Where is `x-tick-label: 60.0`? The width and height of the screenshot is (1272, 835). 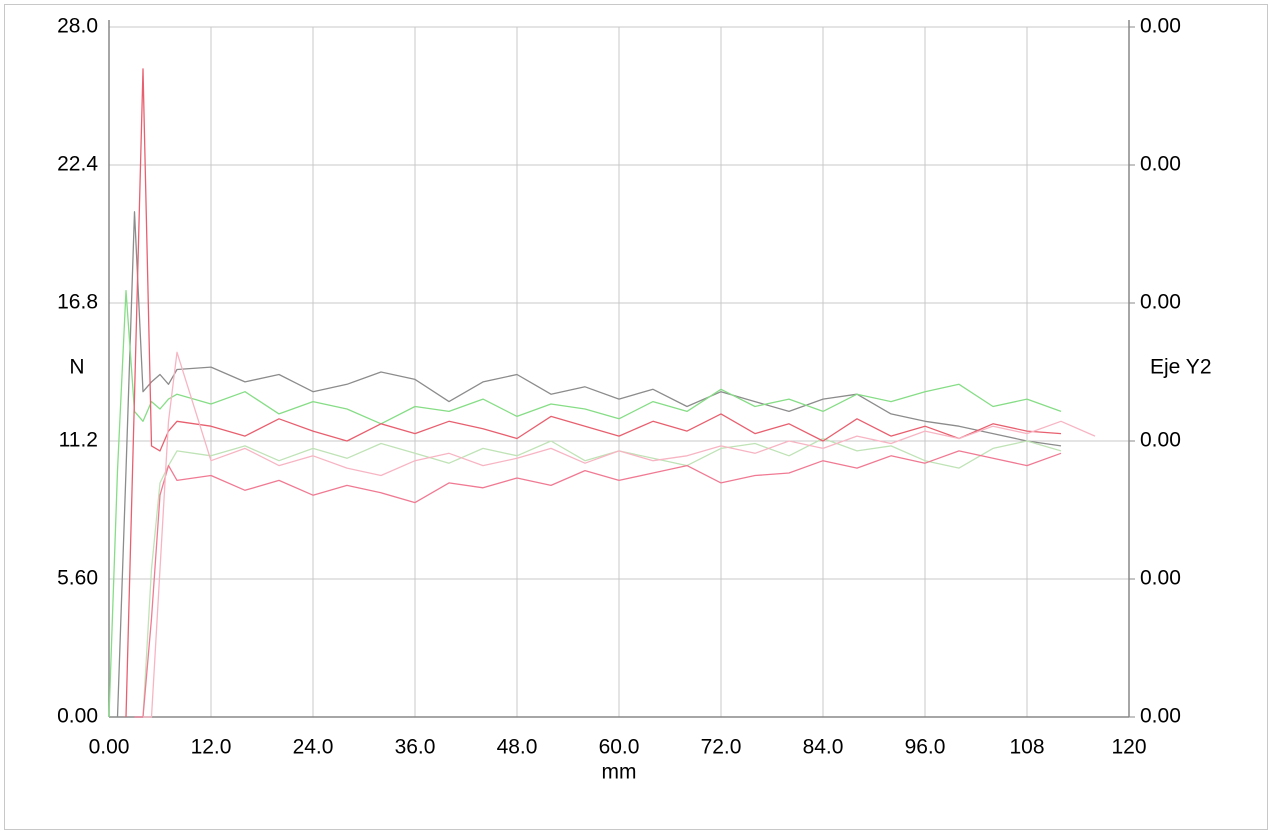 x-tick-label: 60.0 is located at coordinates (619, 747).